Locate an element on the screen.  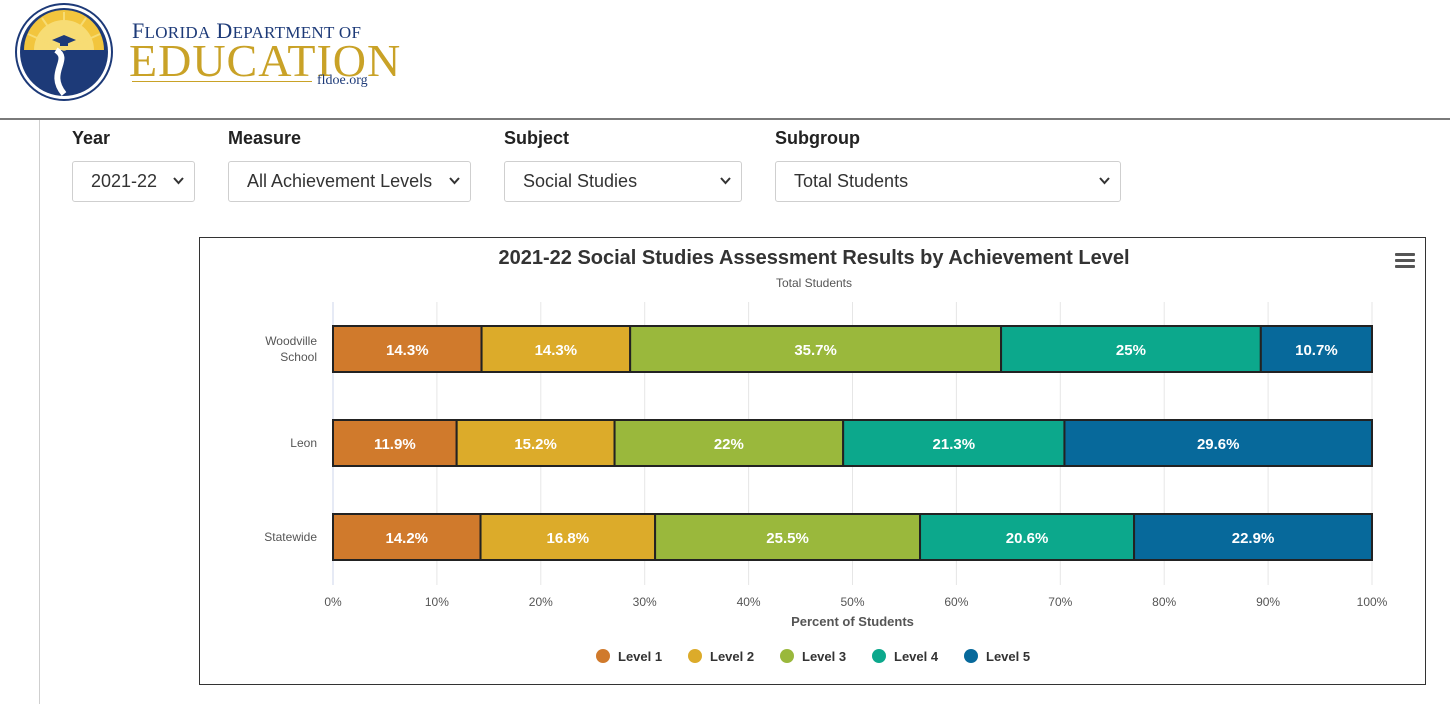
data-label: 15.2% is located at coordinates (535, 444).